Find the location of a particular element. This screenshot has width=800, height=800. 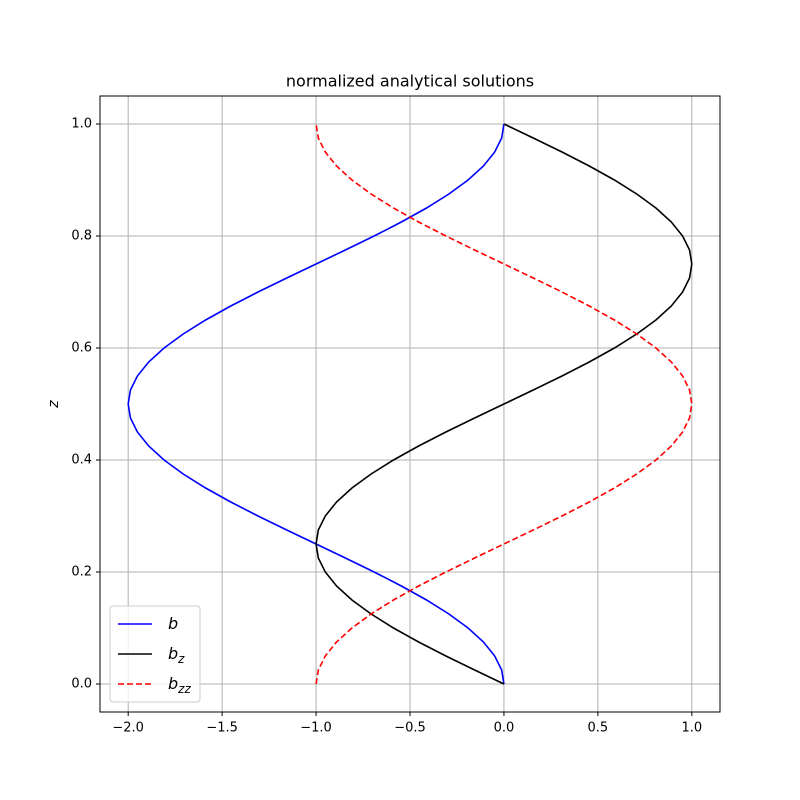

x-tick-label: 1.0 is located at coordinates (691, 728).